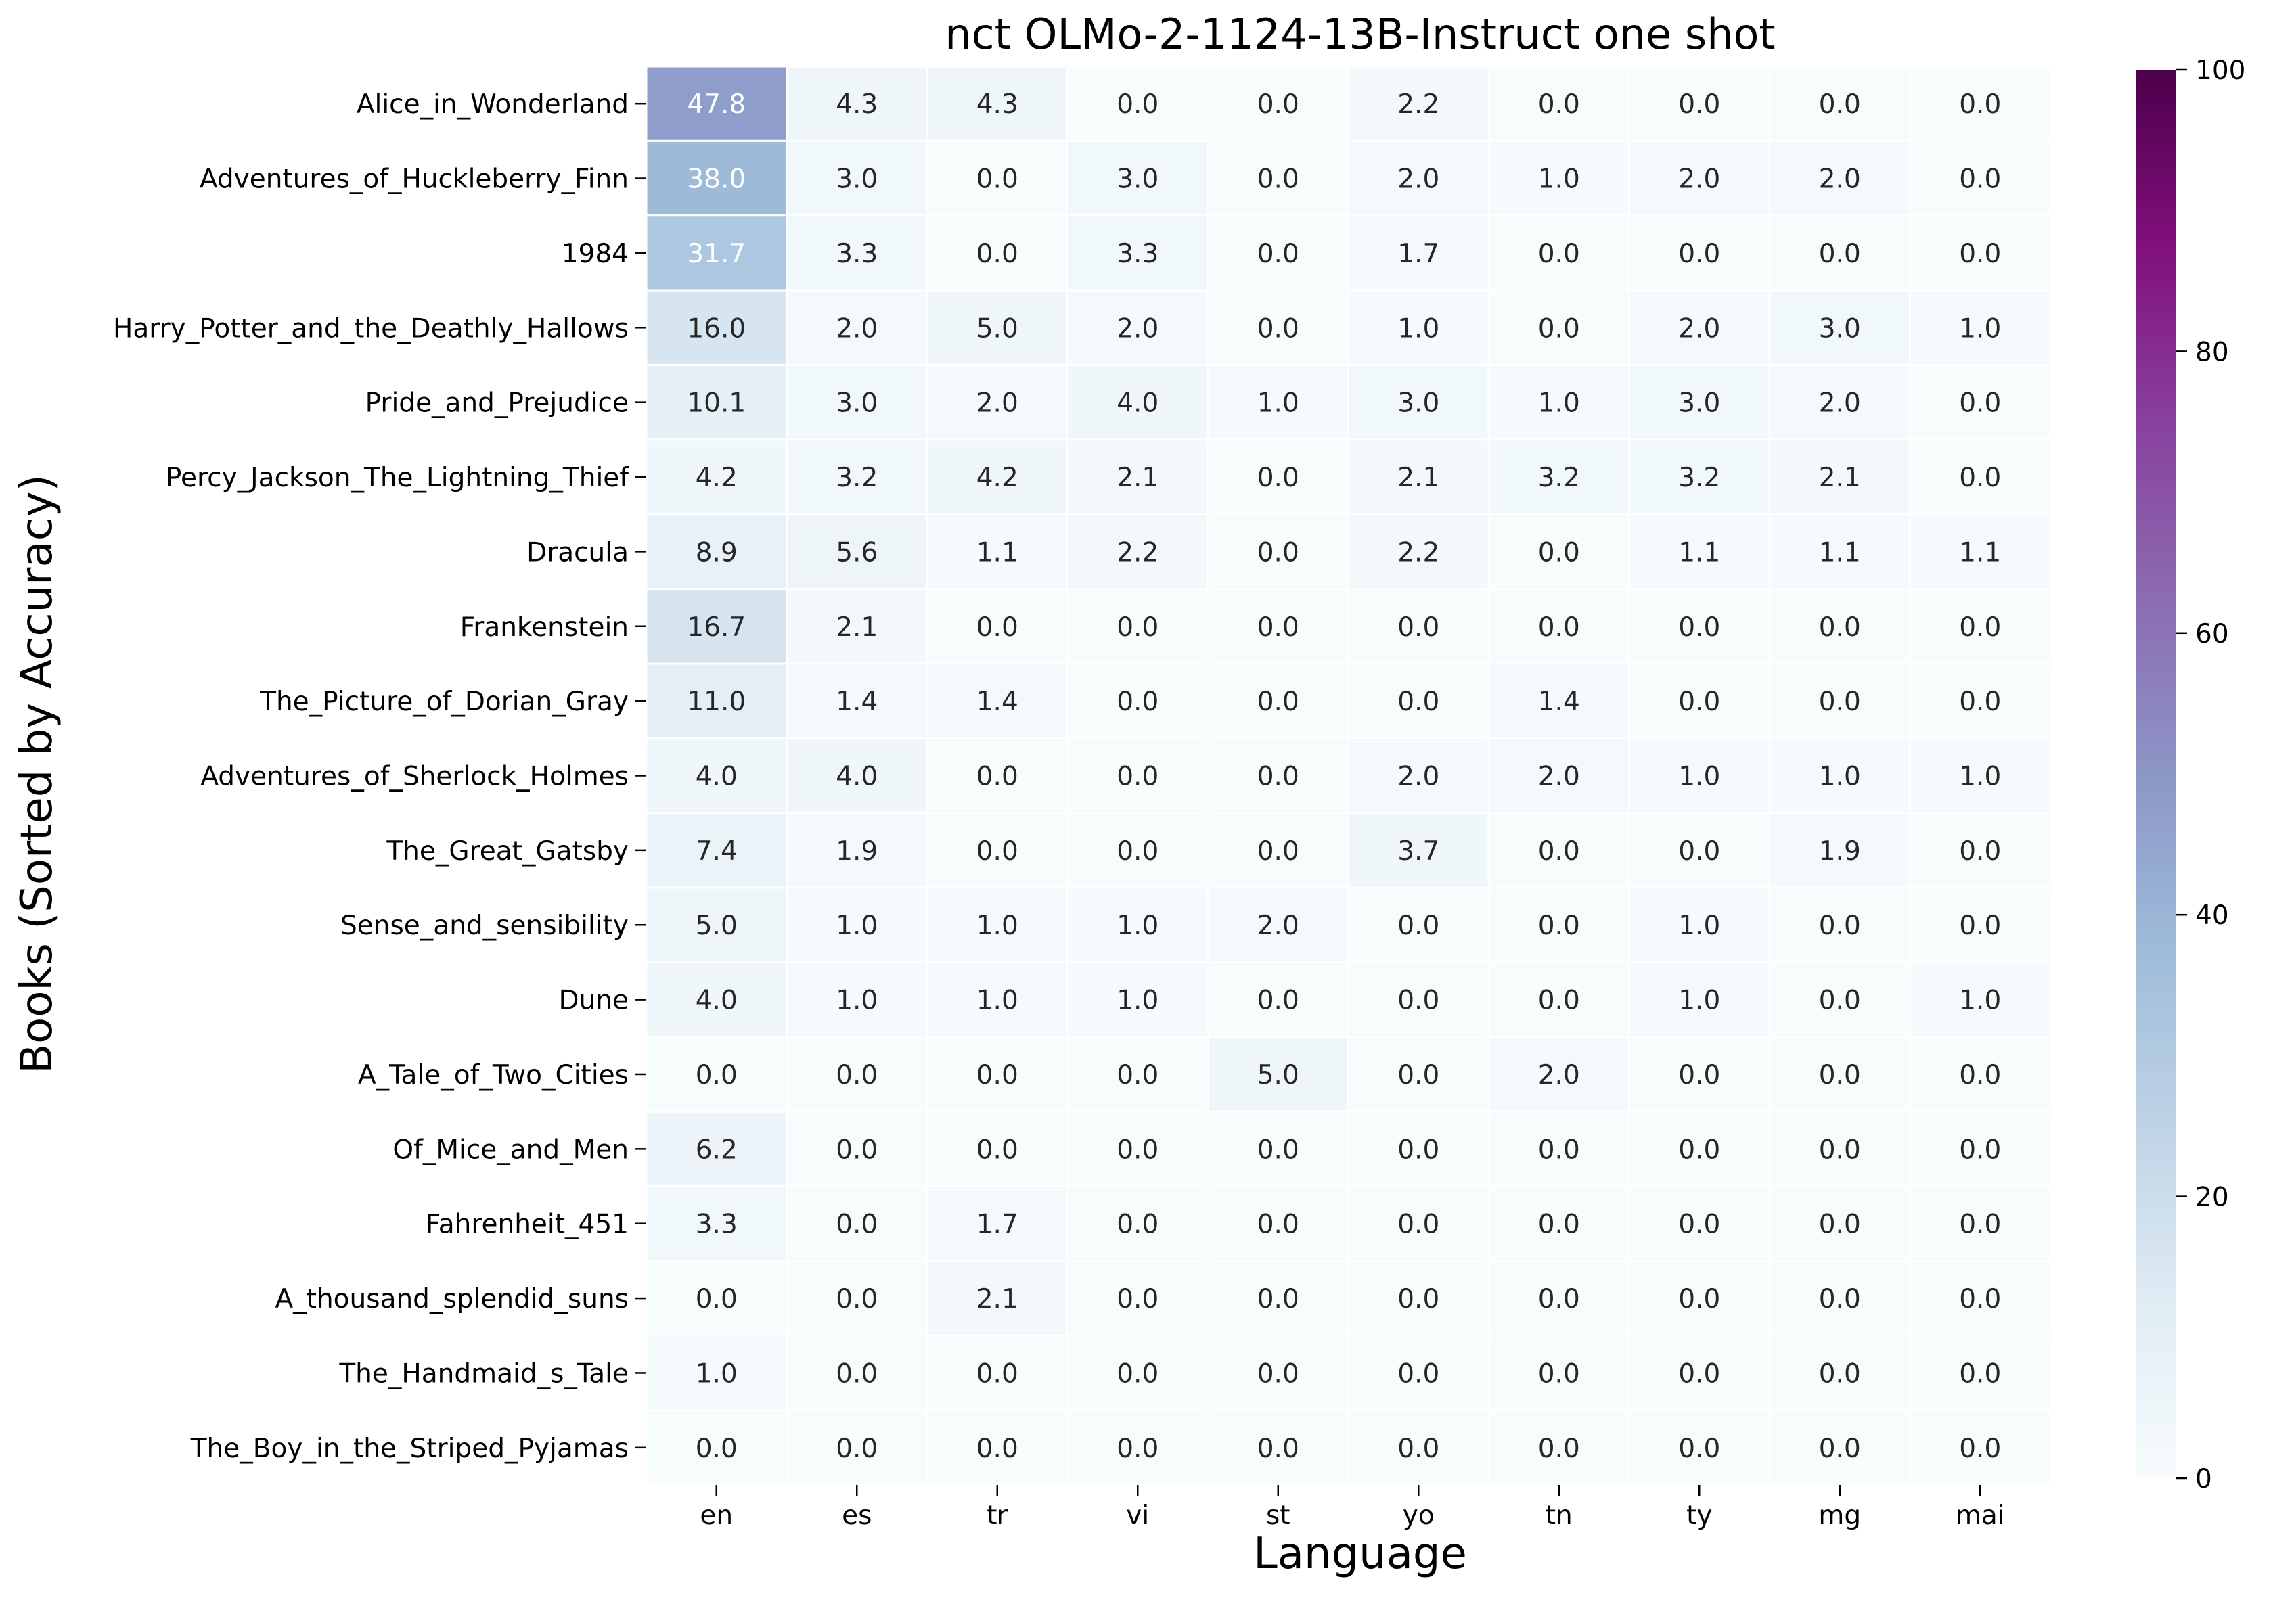  I want to click on cell-value-label: 4.2, so click(717, 478).